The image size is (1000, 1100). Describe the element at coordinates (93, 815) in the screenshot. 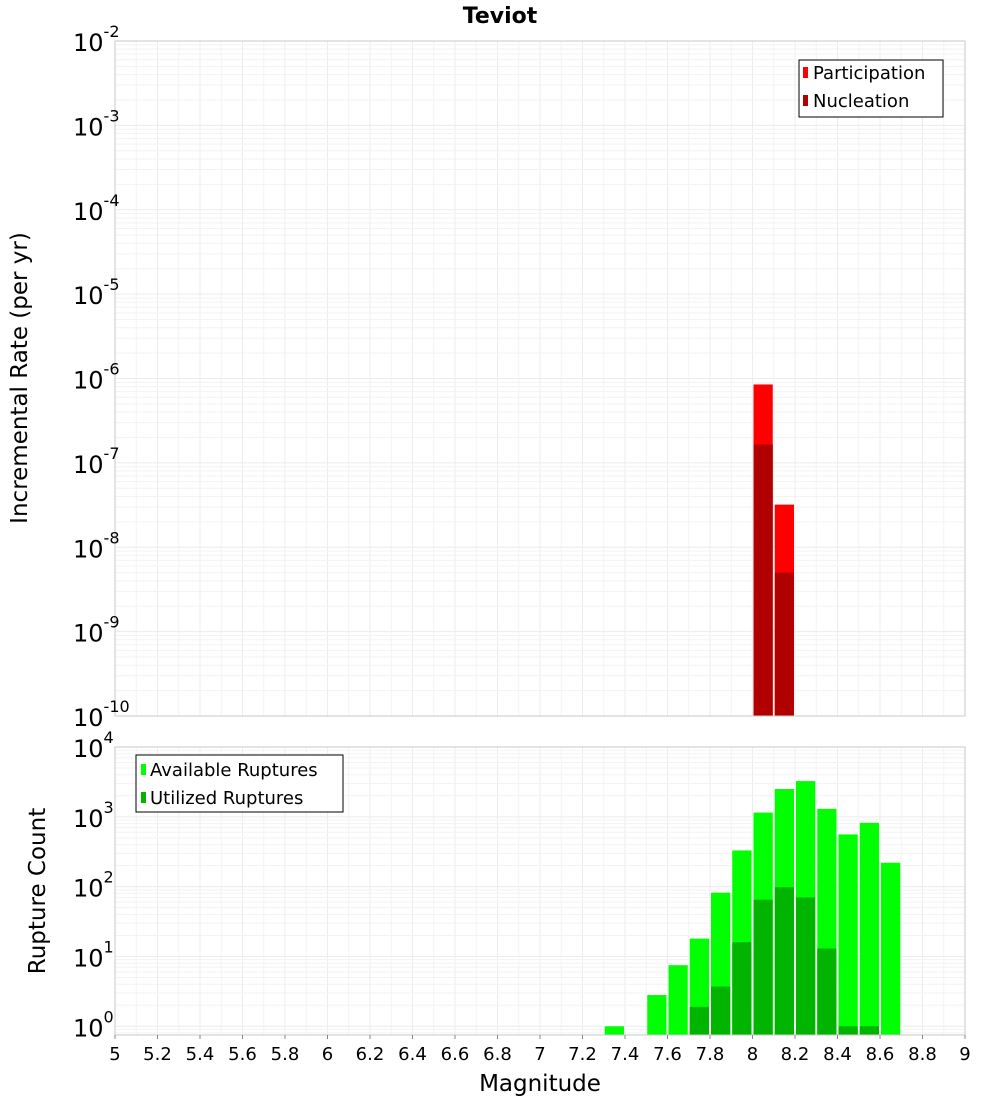

I see `y-tick-label: 10³` at that location.